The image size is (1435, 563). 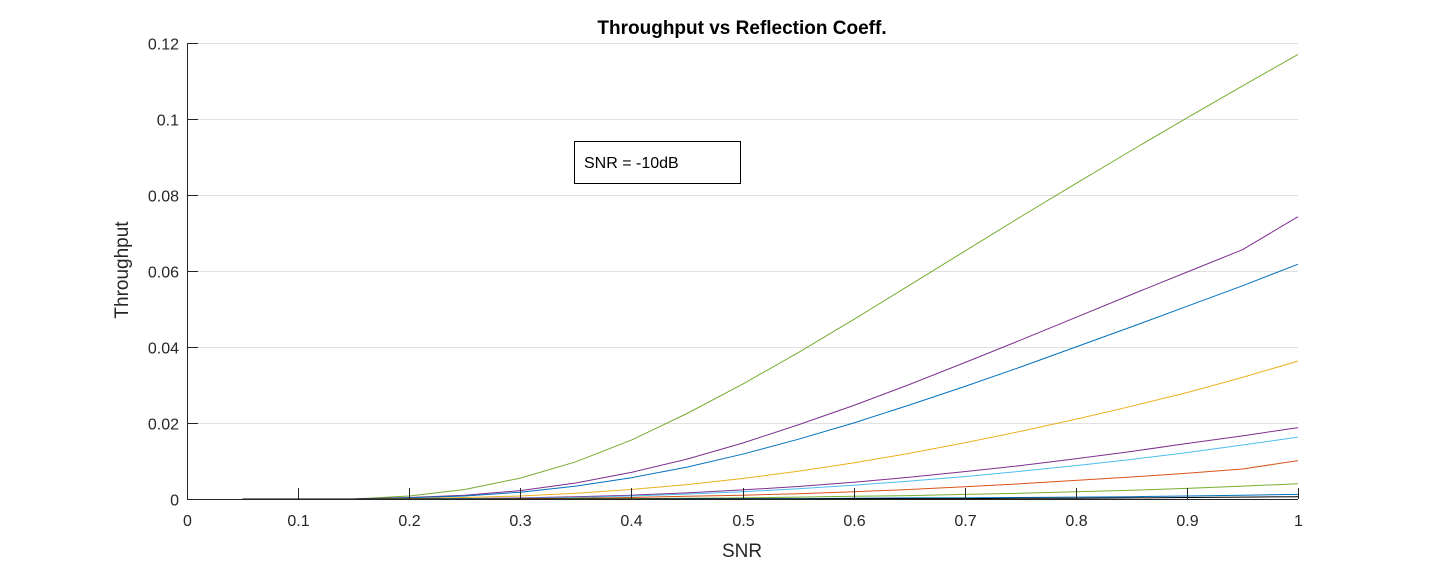 I want to click on y-tick-label: 0.06, so click(x=163, y=273).